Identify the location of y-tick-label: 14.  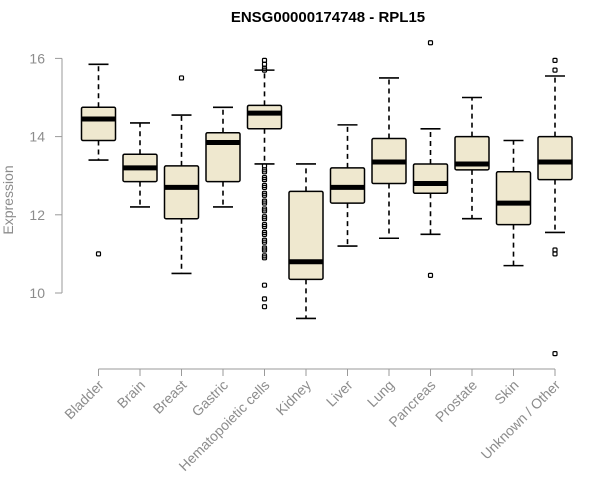
(37, 137).